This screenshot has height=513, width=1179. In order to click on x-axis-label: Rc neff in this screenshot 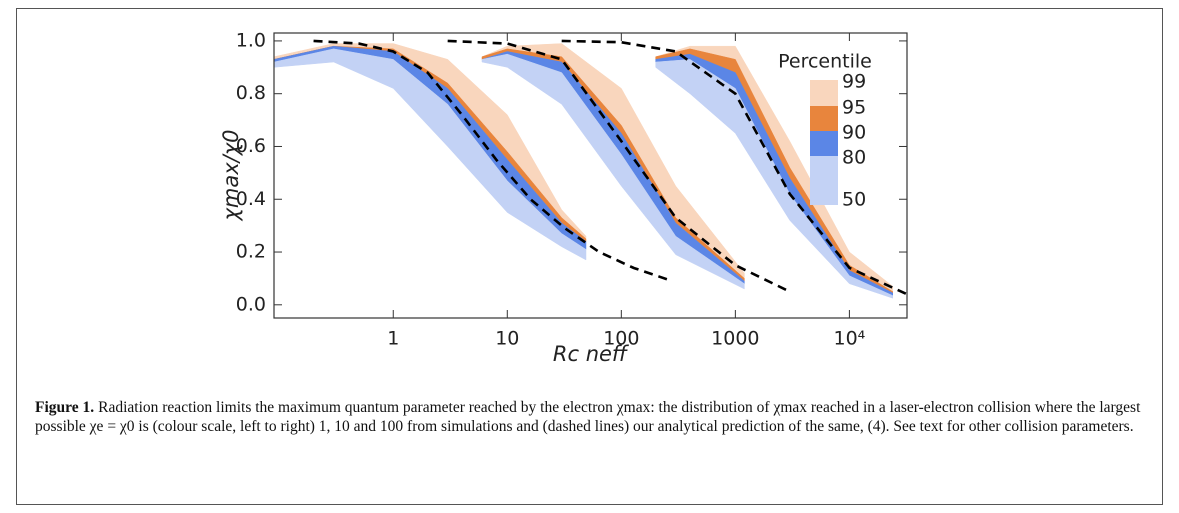, I will do `click(591, 354)`.